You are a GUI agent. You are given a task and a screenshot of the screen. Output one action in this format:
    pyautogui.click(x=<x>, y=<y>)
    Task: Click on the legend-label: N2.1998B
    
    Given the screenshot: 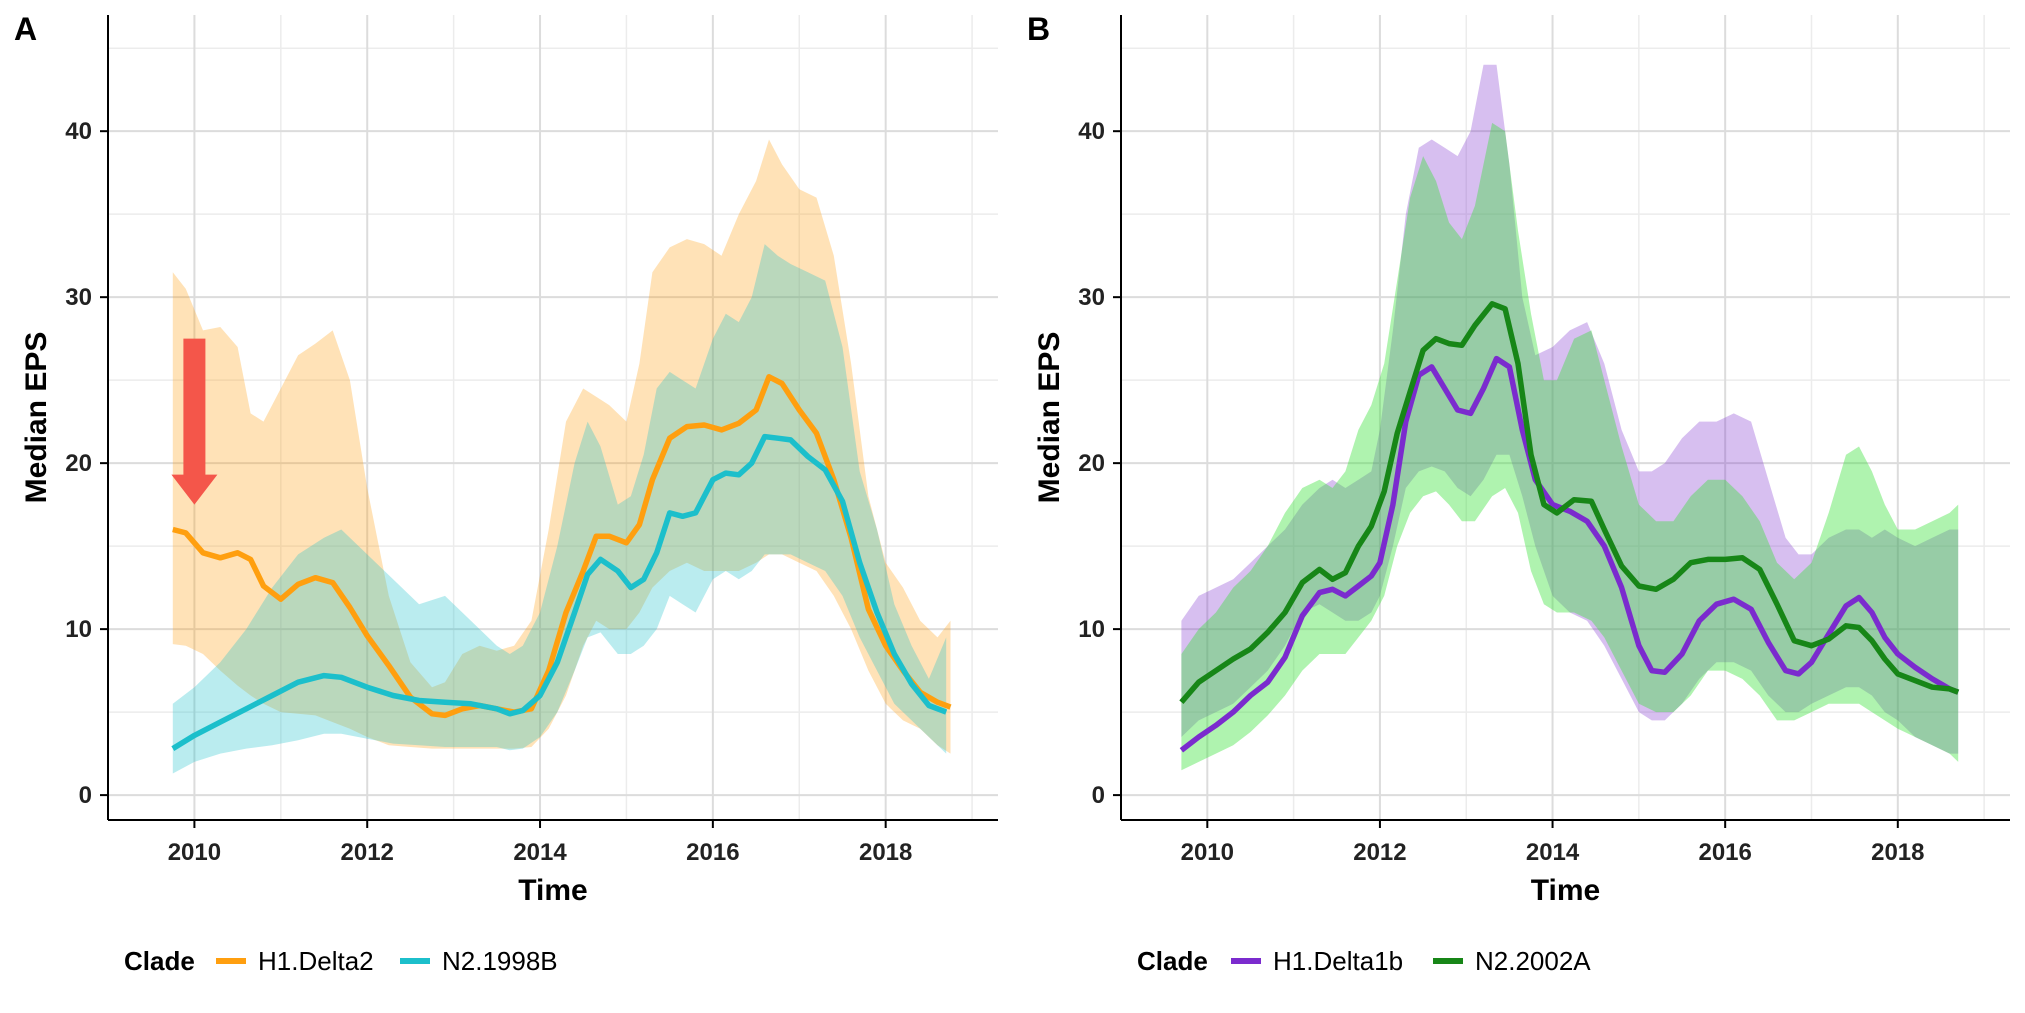 What is the action you would take?
    pyautogui.click(x=500, y=961)
    